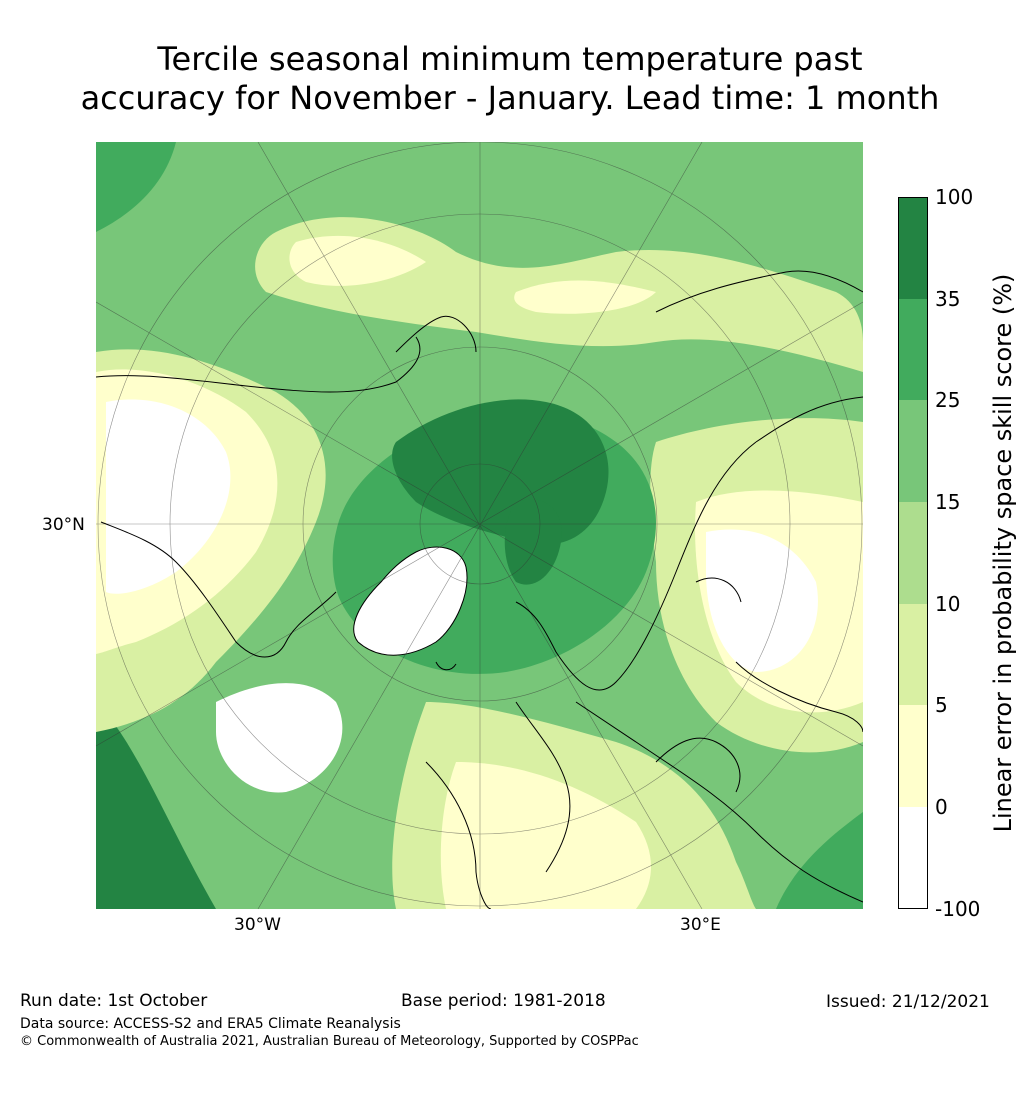  What do you see at coordinates (500, 472) in the screenshot?
I see `skill-region-arctic-high` at bounding box center [500, 472].